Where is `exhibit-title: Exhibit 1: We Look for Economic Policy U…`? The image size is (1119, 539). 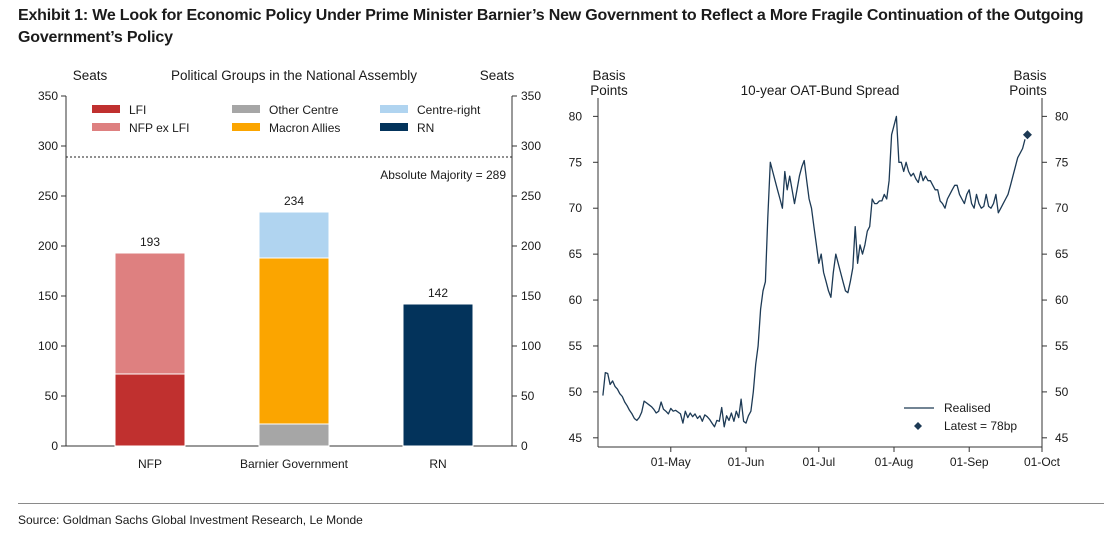 exhibit-title: Exhibit 1: We Look for Economic Policy U… is located at coordinates (551, 26).